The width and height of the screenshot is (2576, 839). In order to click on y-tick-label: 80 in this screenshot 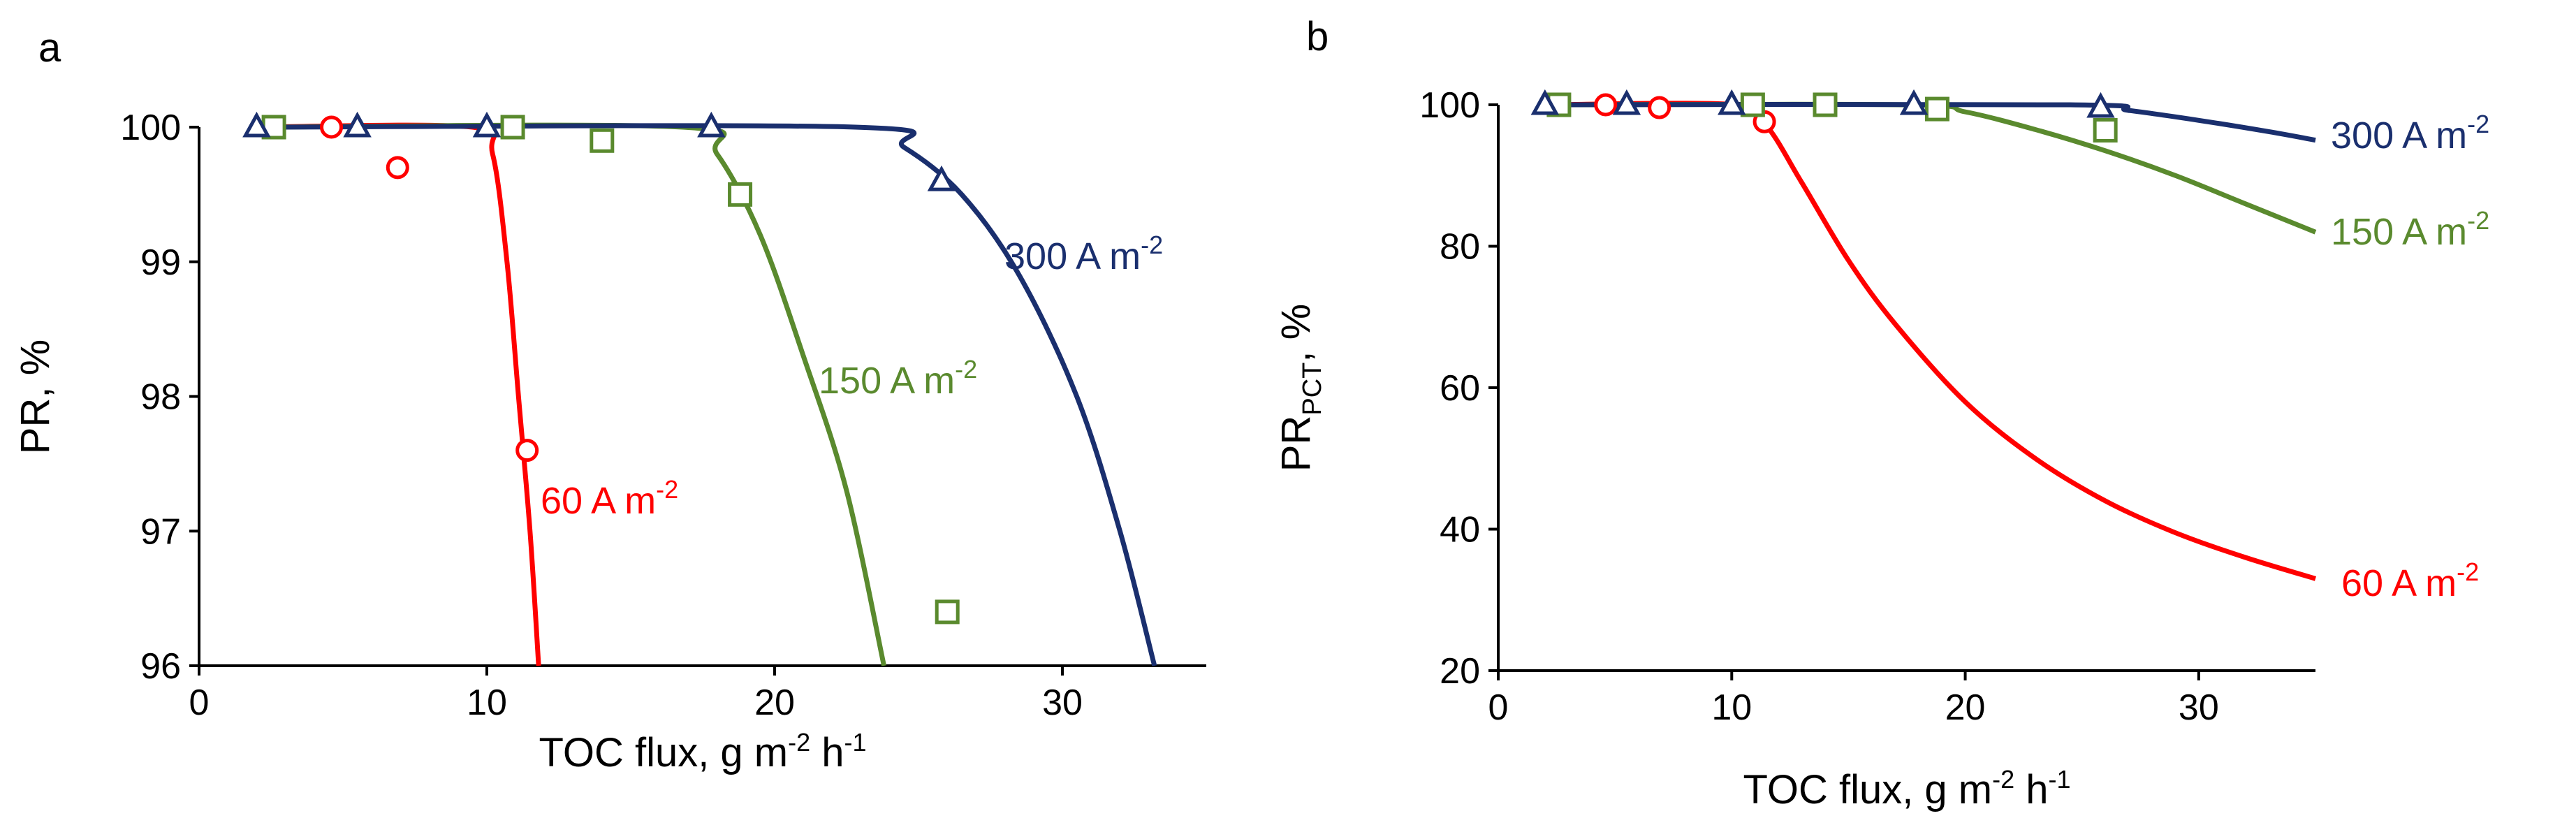, I will do `click(1460, 247)`.